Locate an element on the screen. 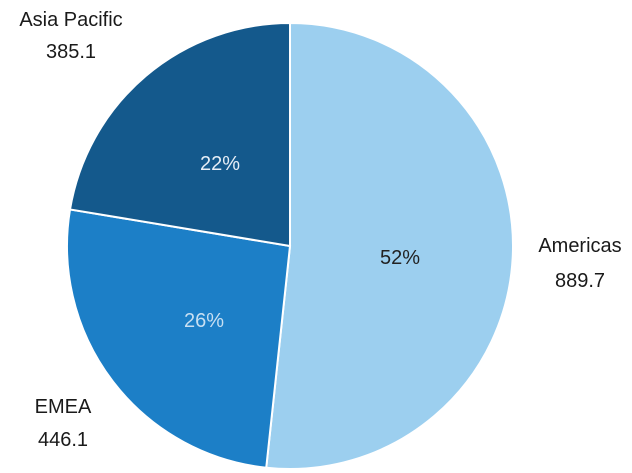 The height and width of the screenshot is (473, 632). asia-pacific-name-label: Asia Pacific is located at coordinates (70, 20).